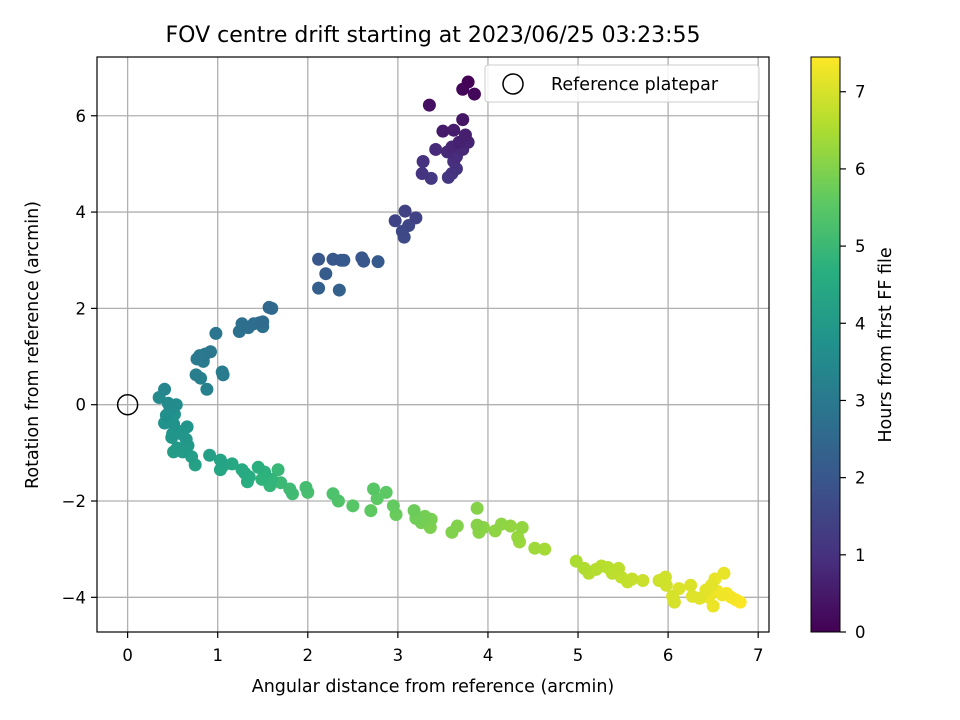 The image size is (960, 720). I want to click on x-tick-label: 3, so click(398, 655).